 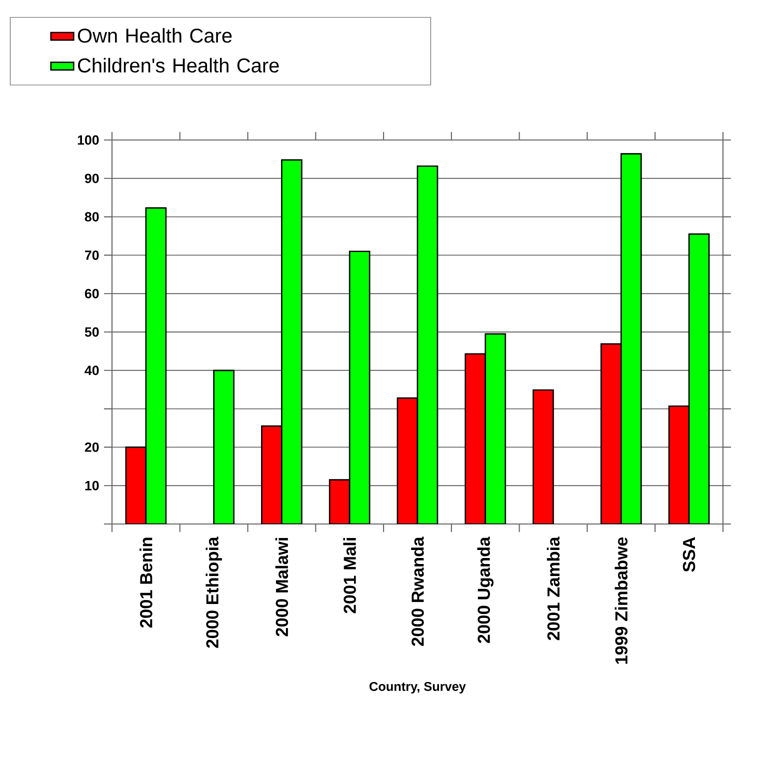 I want to click on x-tick-label: 1999 Zimbabwe, so click(x=621, y=600).